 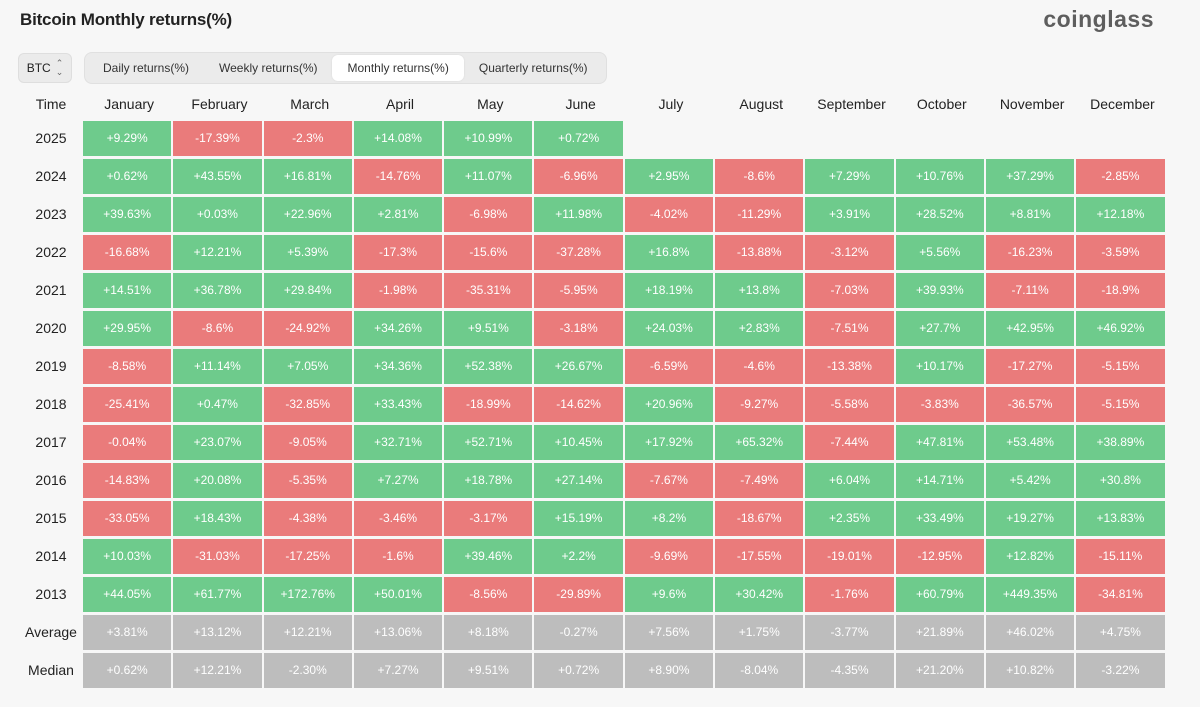 What do you see at coordinates (759, 290) in the screenshot?
I see `return-cell: +13.8%` at bounding box center [759, 290].